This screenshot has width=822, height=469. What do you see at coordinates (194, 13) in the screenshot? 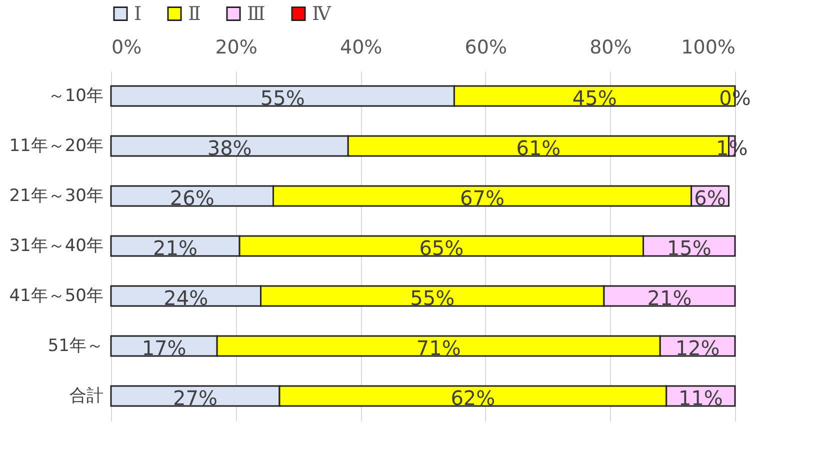
I see `legend-label: Ⅱ` at bounding box center [194, 13].